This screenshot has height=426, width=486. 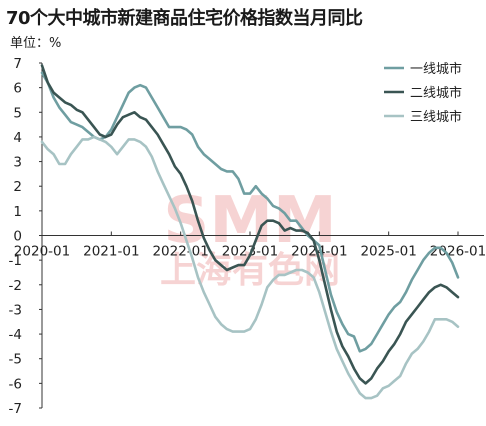 What do you see at coordinates (17, 138) in the screenshot?
I see `y-tick-label: 4` at bounding box center [17, 138].